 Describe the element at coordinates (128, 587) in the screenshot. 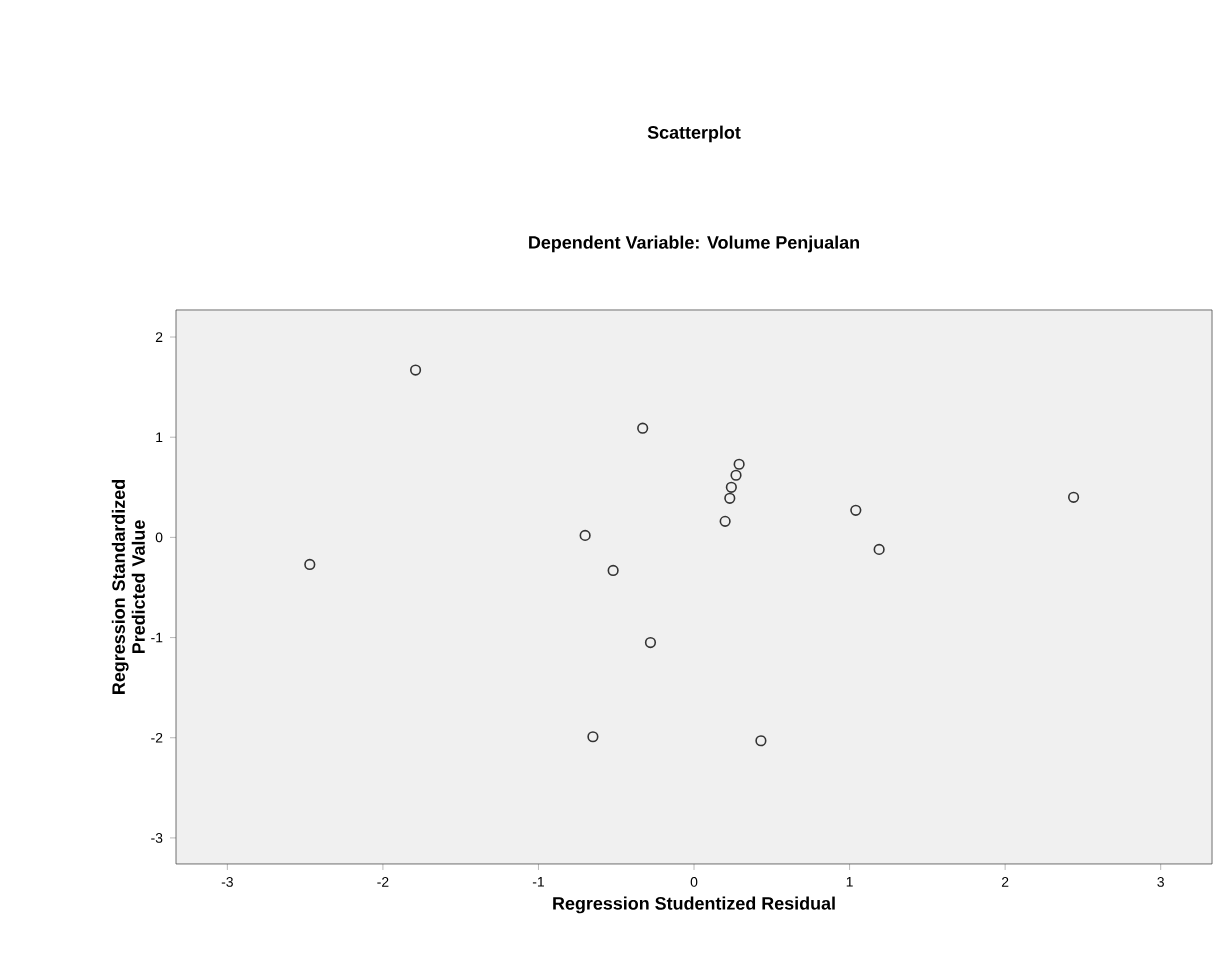

I see `y-axis-title: Regression Standardized Predicted Value` at that location.